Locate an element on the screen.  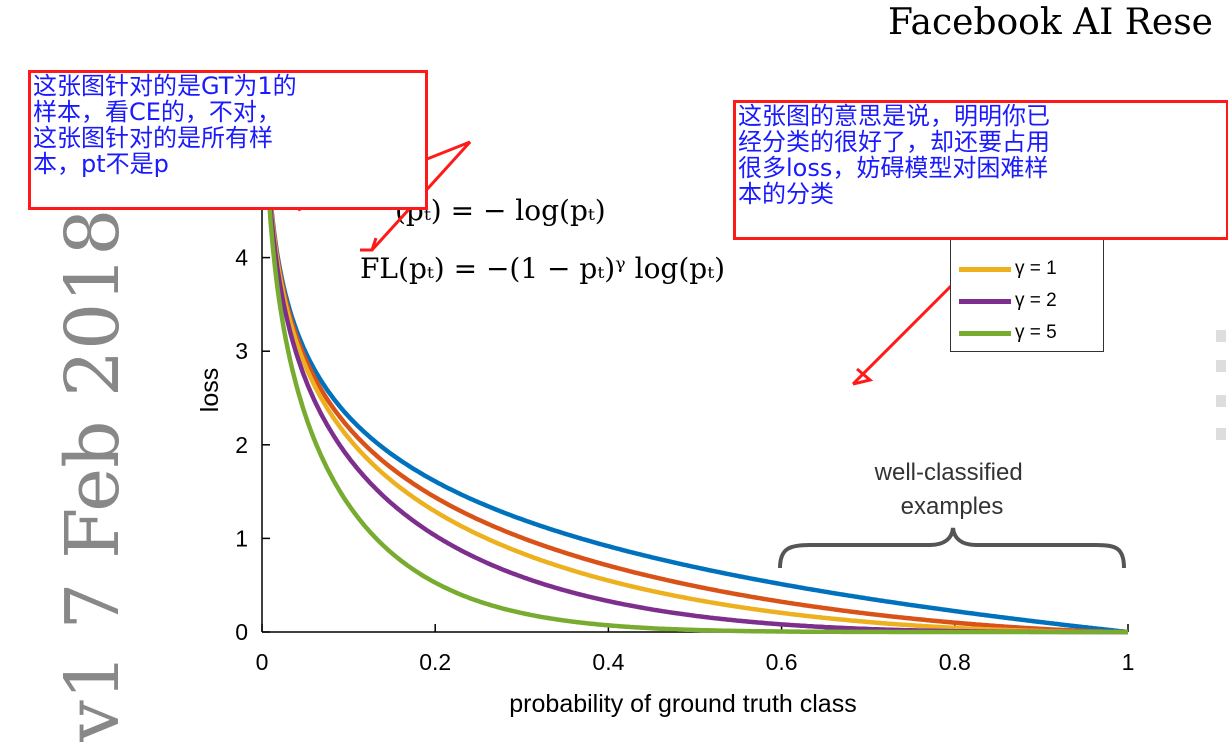
legend-label: γ = 1 is located at coordinates (1036, 268).